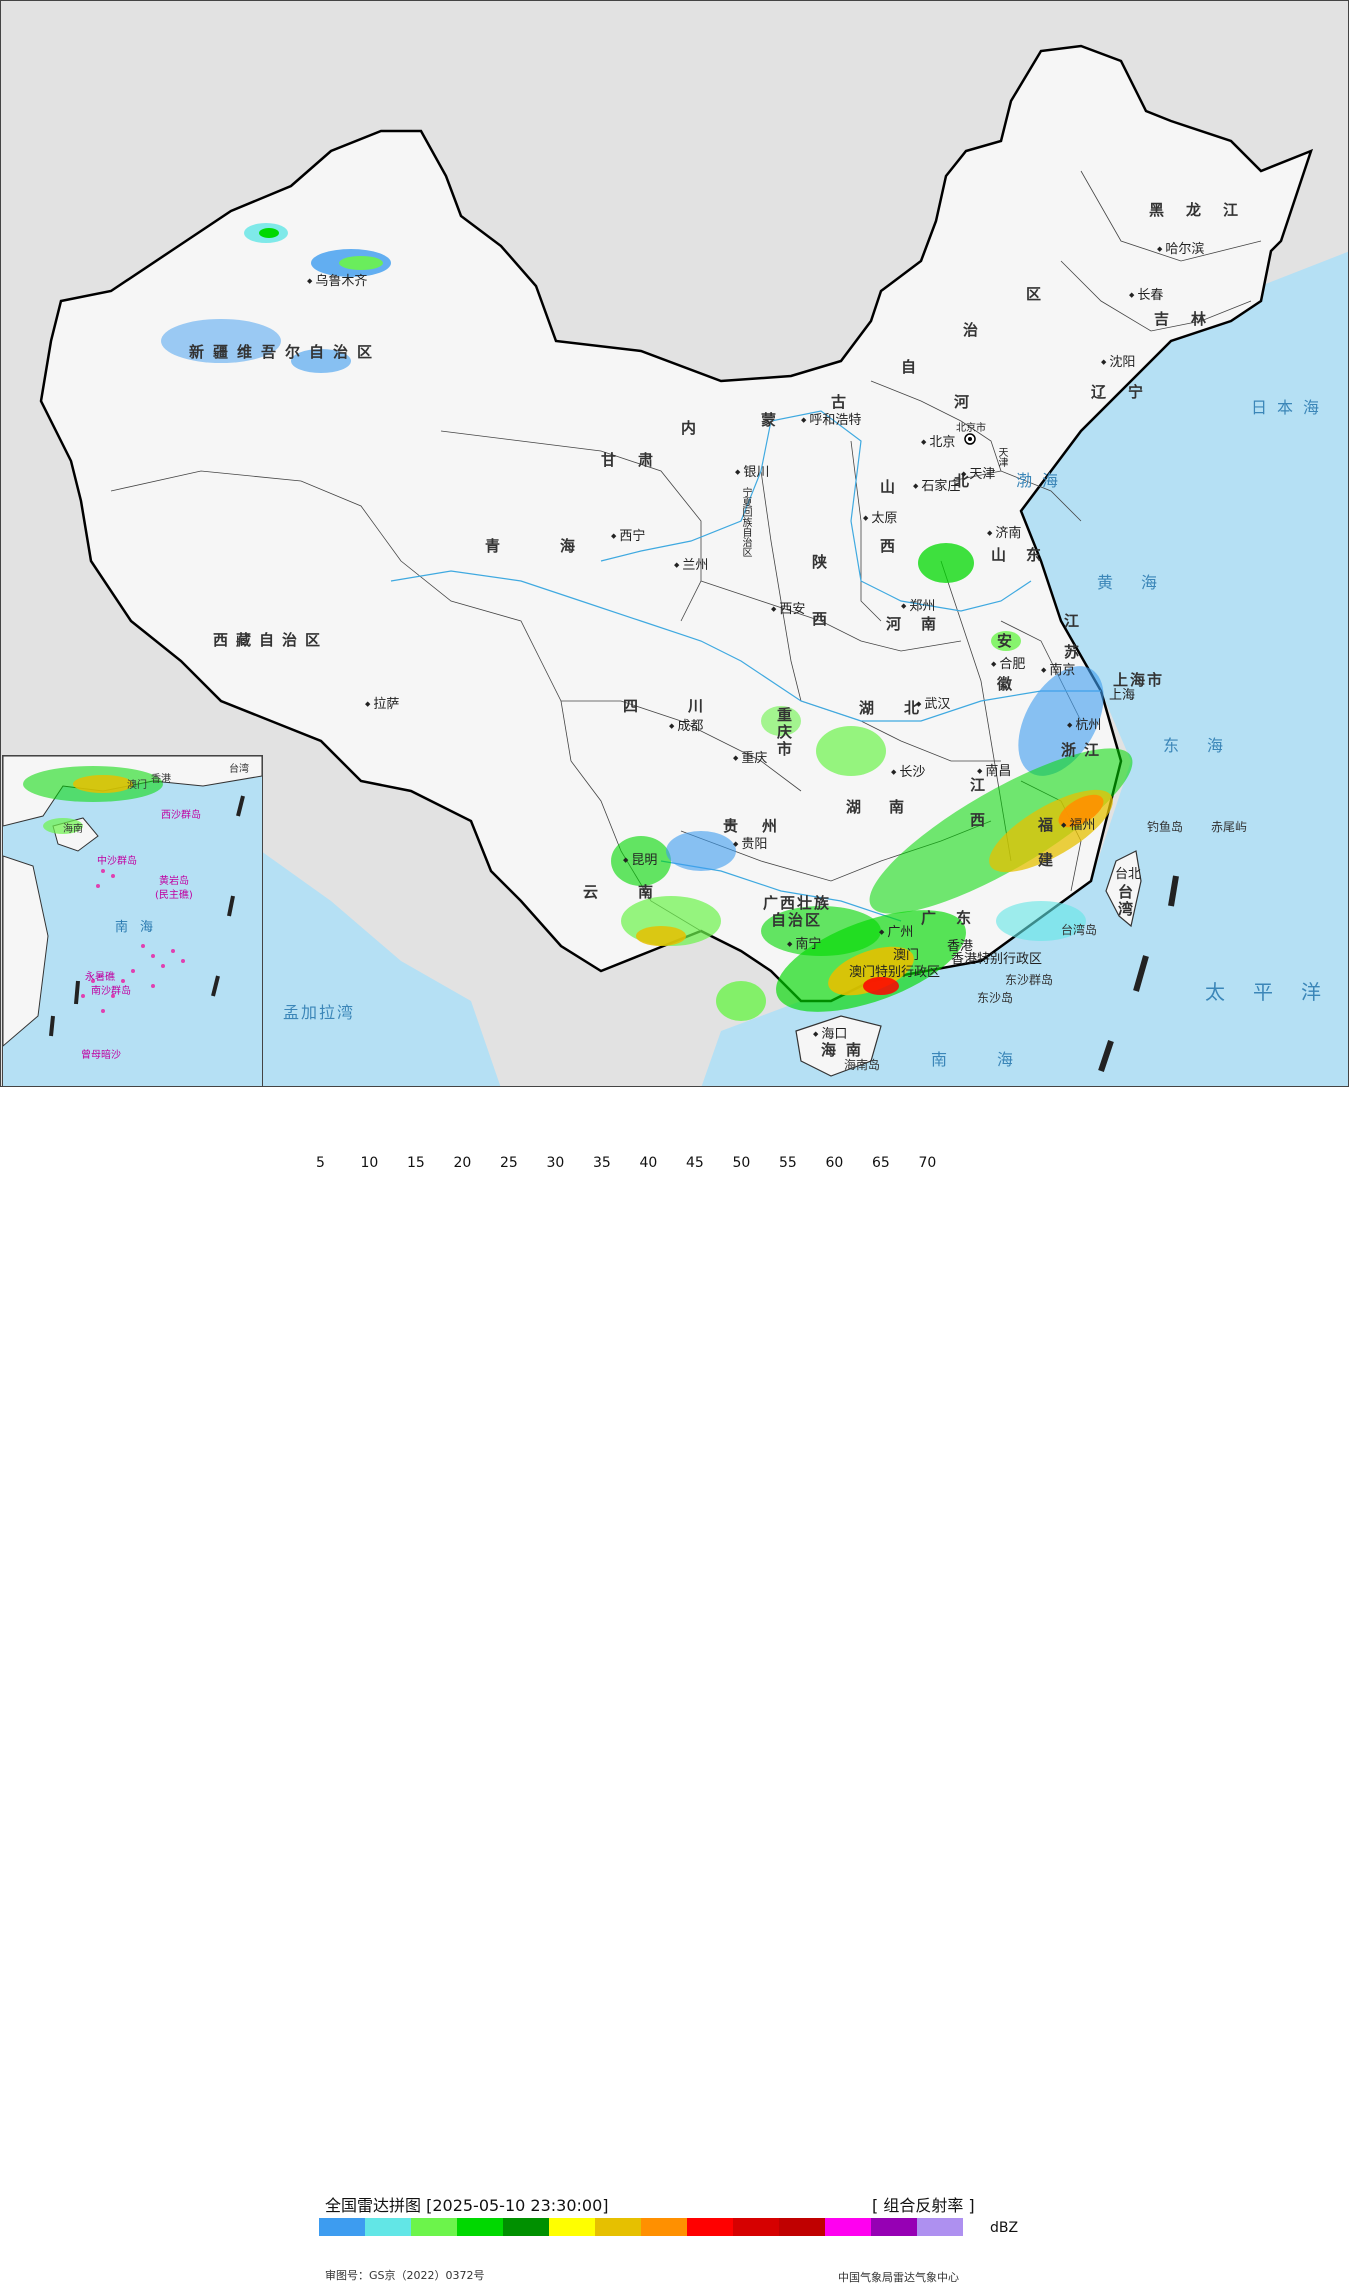 This screenshot has width=1349, height=2285. What do you see at coordinates (797, 920) in the screenshot?
I see `province-label-guangxi-2: 自治区` at bounding box center [797, 920].